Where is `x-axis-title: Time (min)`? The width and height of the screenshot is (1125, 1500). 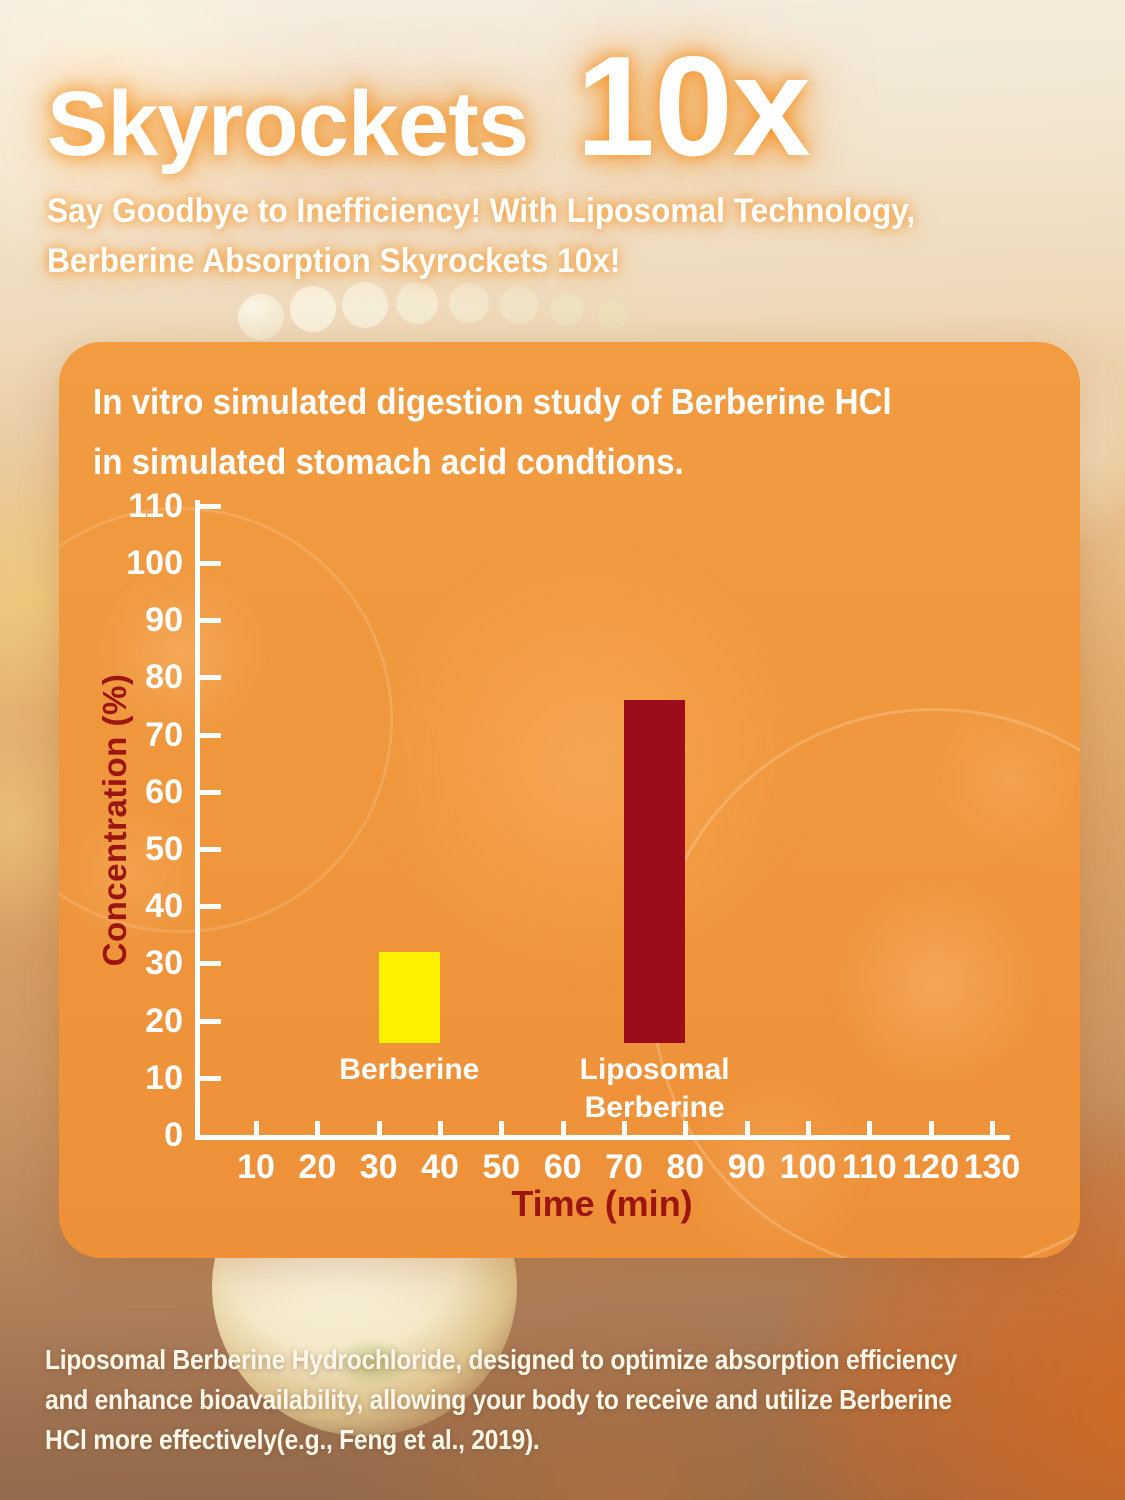 x-axis-title: Time (min) is located at coordinates (602, 1203).